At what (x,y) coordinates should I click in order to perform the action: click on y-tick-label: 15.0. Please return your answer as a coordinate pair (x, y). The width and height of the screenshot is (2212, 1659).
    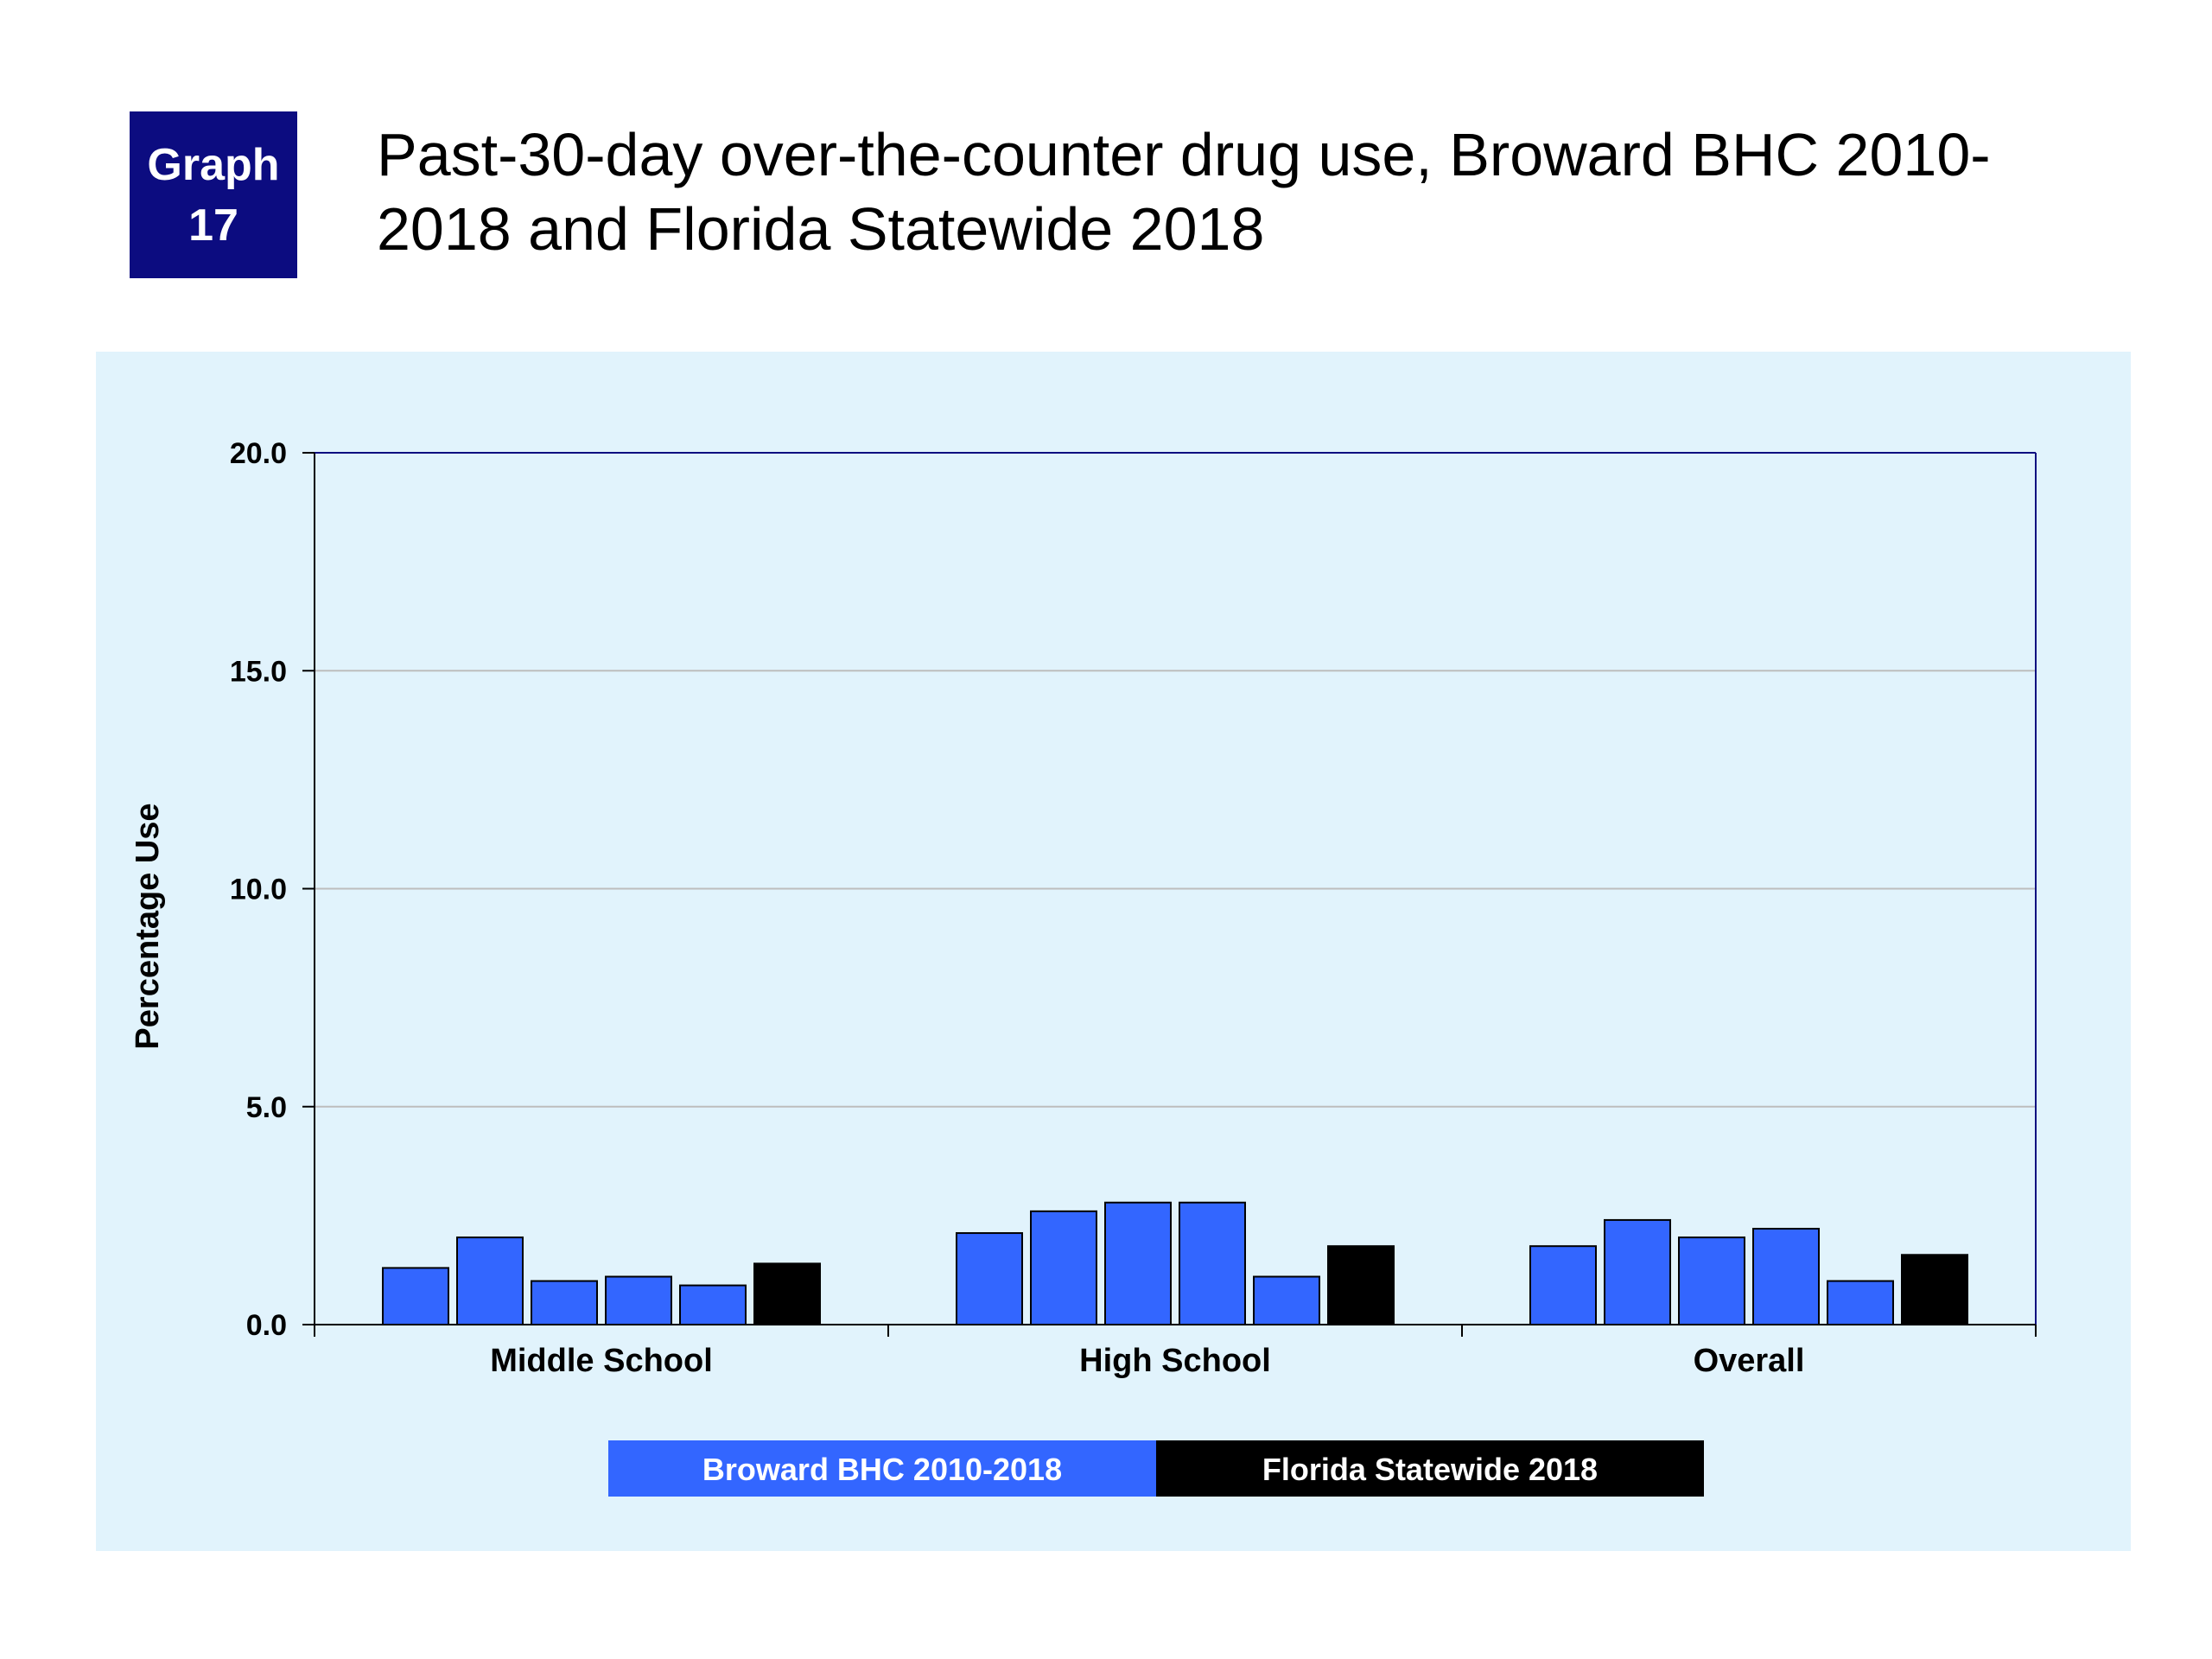
    Looking at the image, I should click on (258, 671).